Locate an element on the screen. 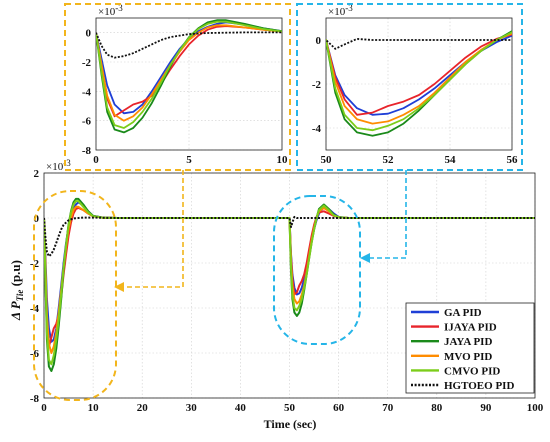 This screenshot has width=550, height=442. y-axis-title: Δ PTie (p.u) is located at coordinates (16, 290).